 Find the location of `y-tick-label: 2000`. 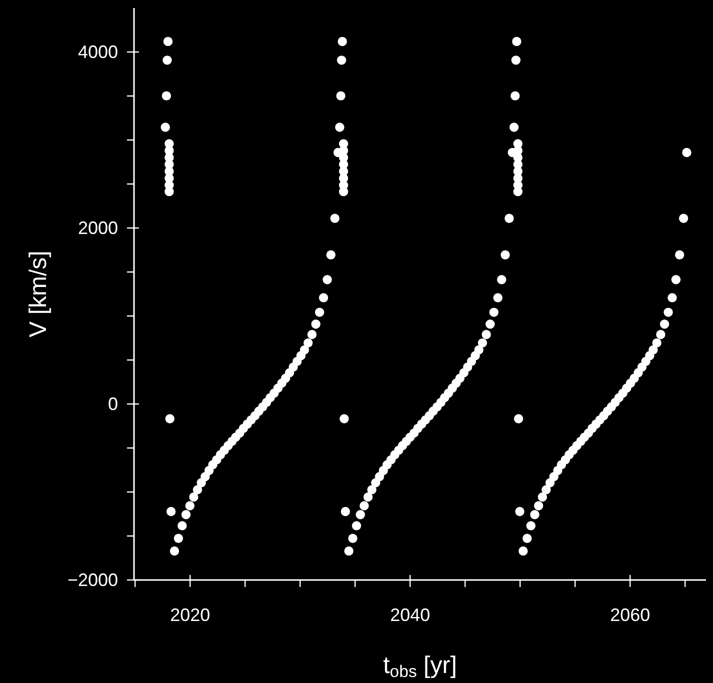

y-tick-label: 2000 is located at coordinates (98, 228).